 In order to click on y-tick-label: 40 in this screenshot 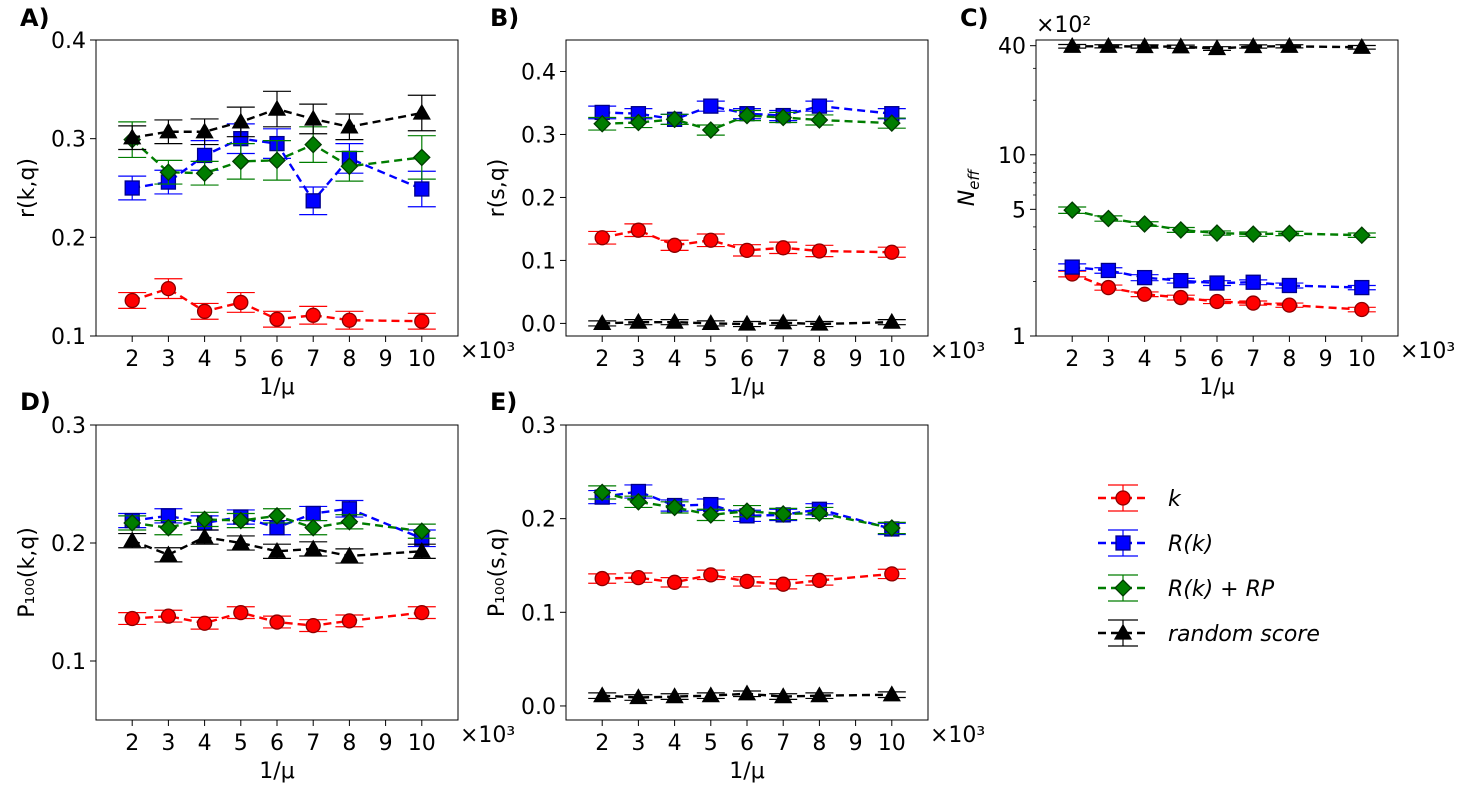, I will do `click(1012, 47)`.